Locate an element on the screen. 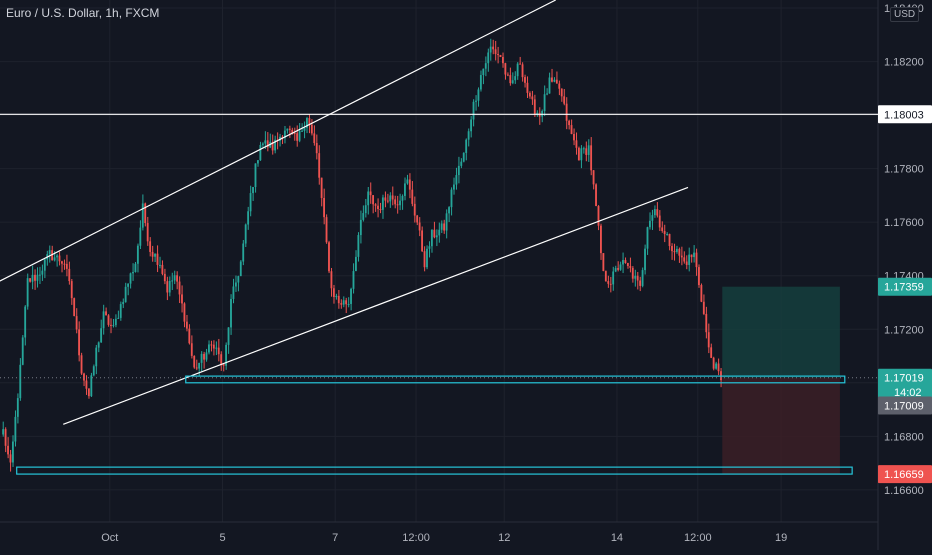 This screenshot has height=555, width=932. x-axis-tick-label: 12:00 is located at coordinates (416, 538).